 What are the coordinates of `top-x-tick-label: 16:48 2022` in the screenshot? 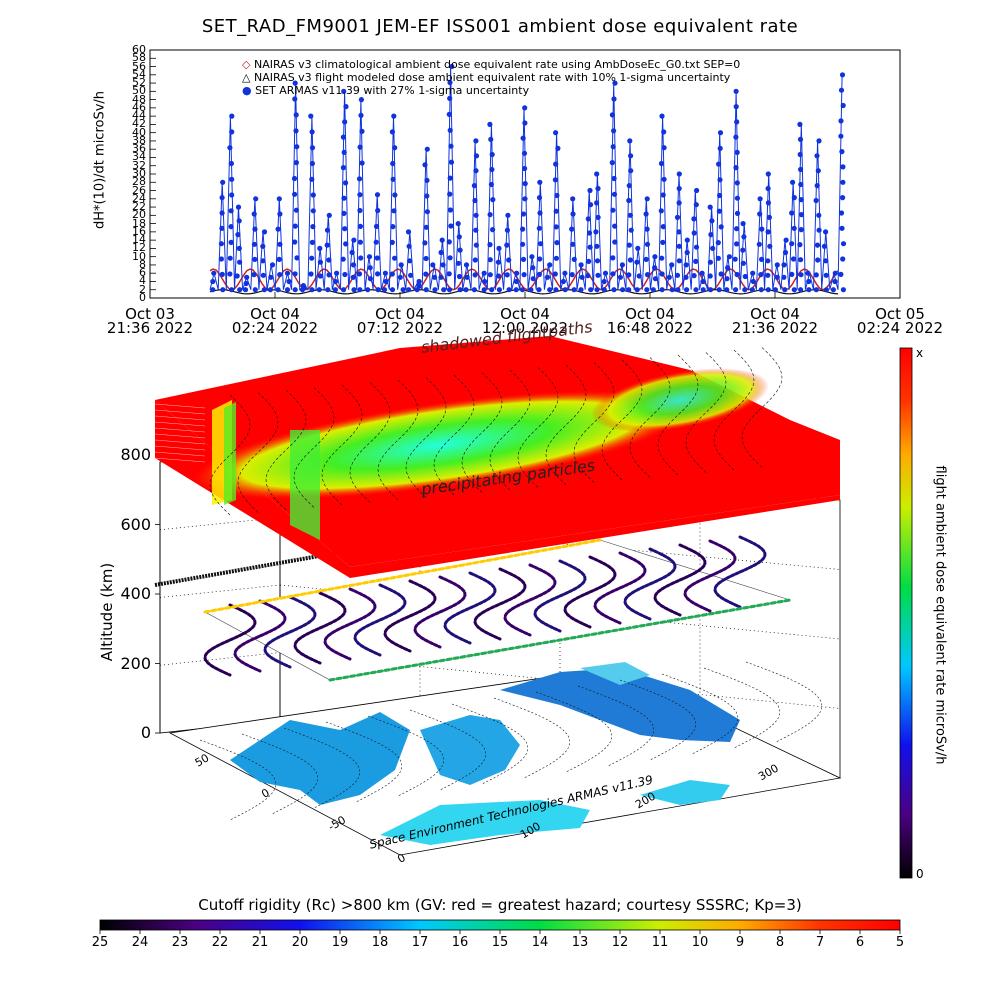 It's located at (650, 328).